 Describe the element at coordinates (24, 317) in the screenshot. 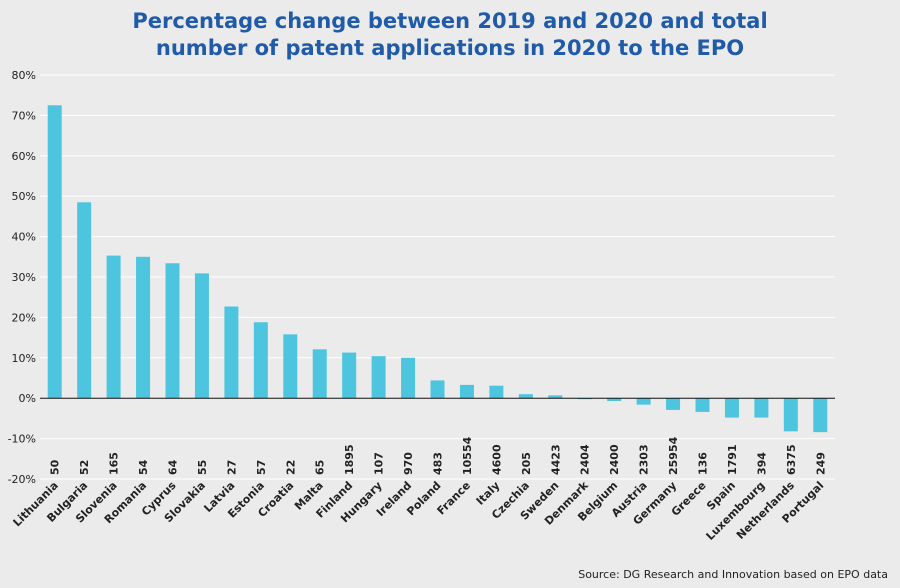

I see `y-tick-label: 20%` at that location.